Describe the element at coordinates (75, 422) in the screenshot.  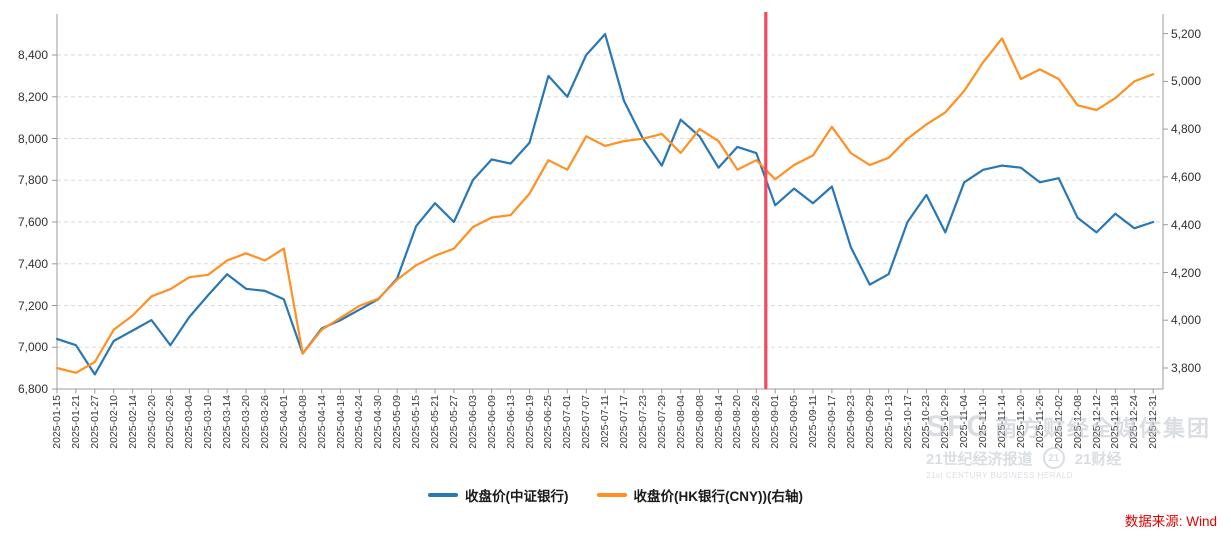
I see `x-axis-tick-label: 2025-01-21` at that location.